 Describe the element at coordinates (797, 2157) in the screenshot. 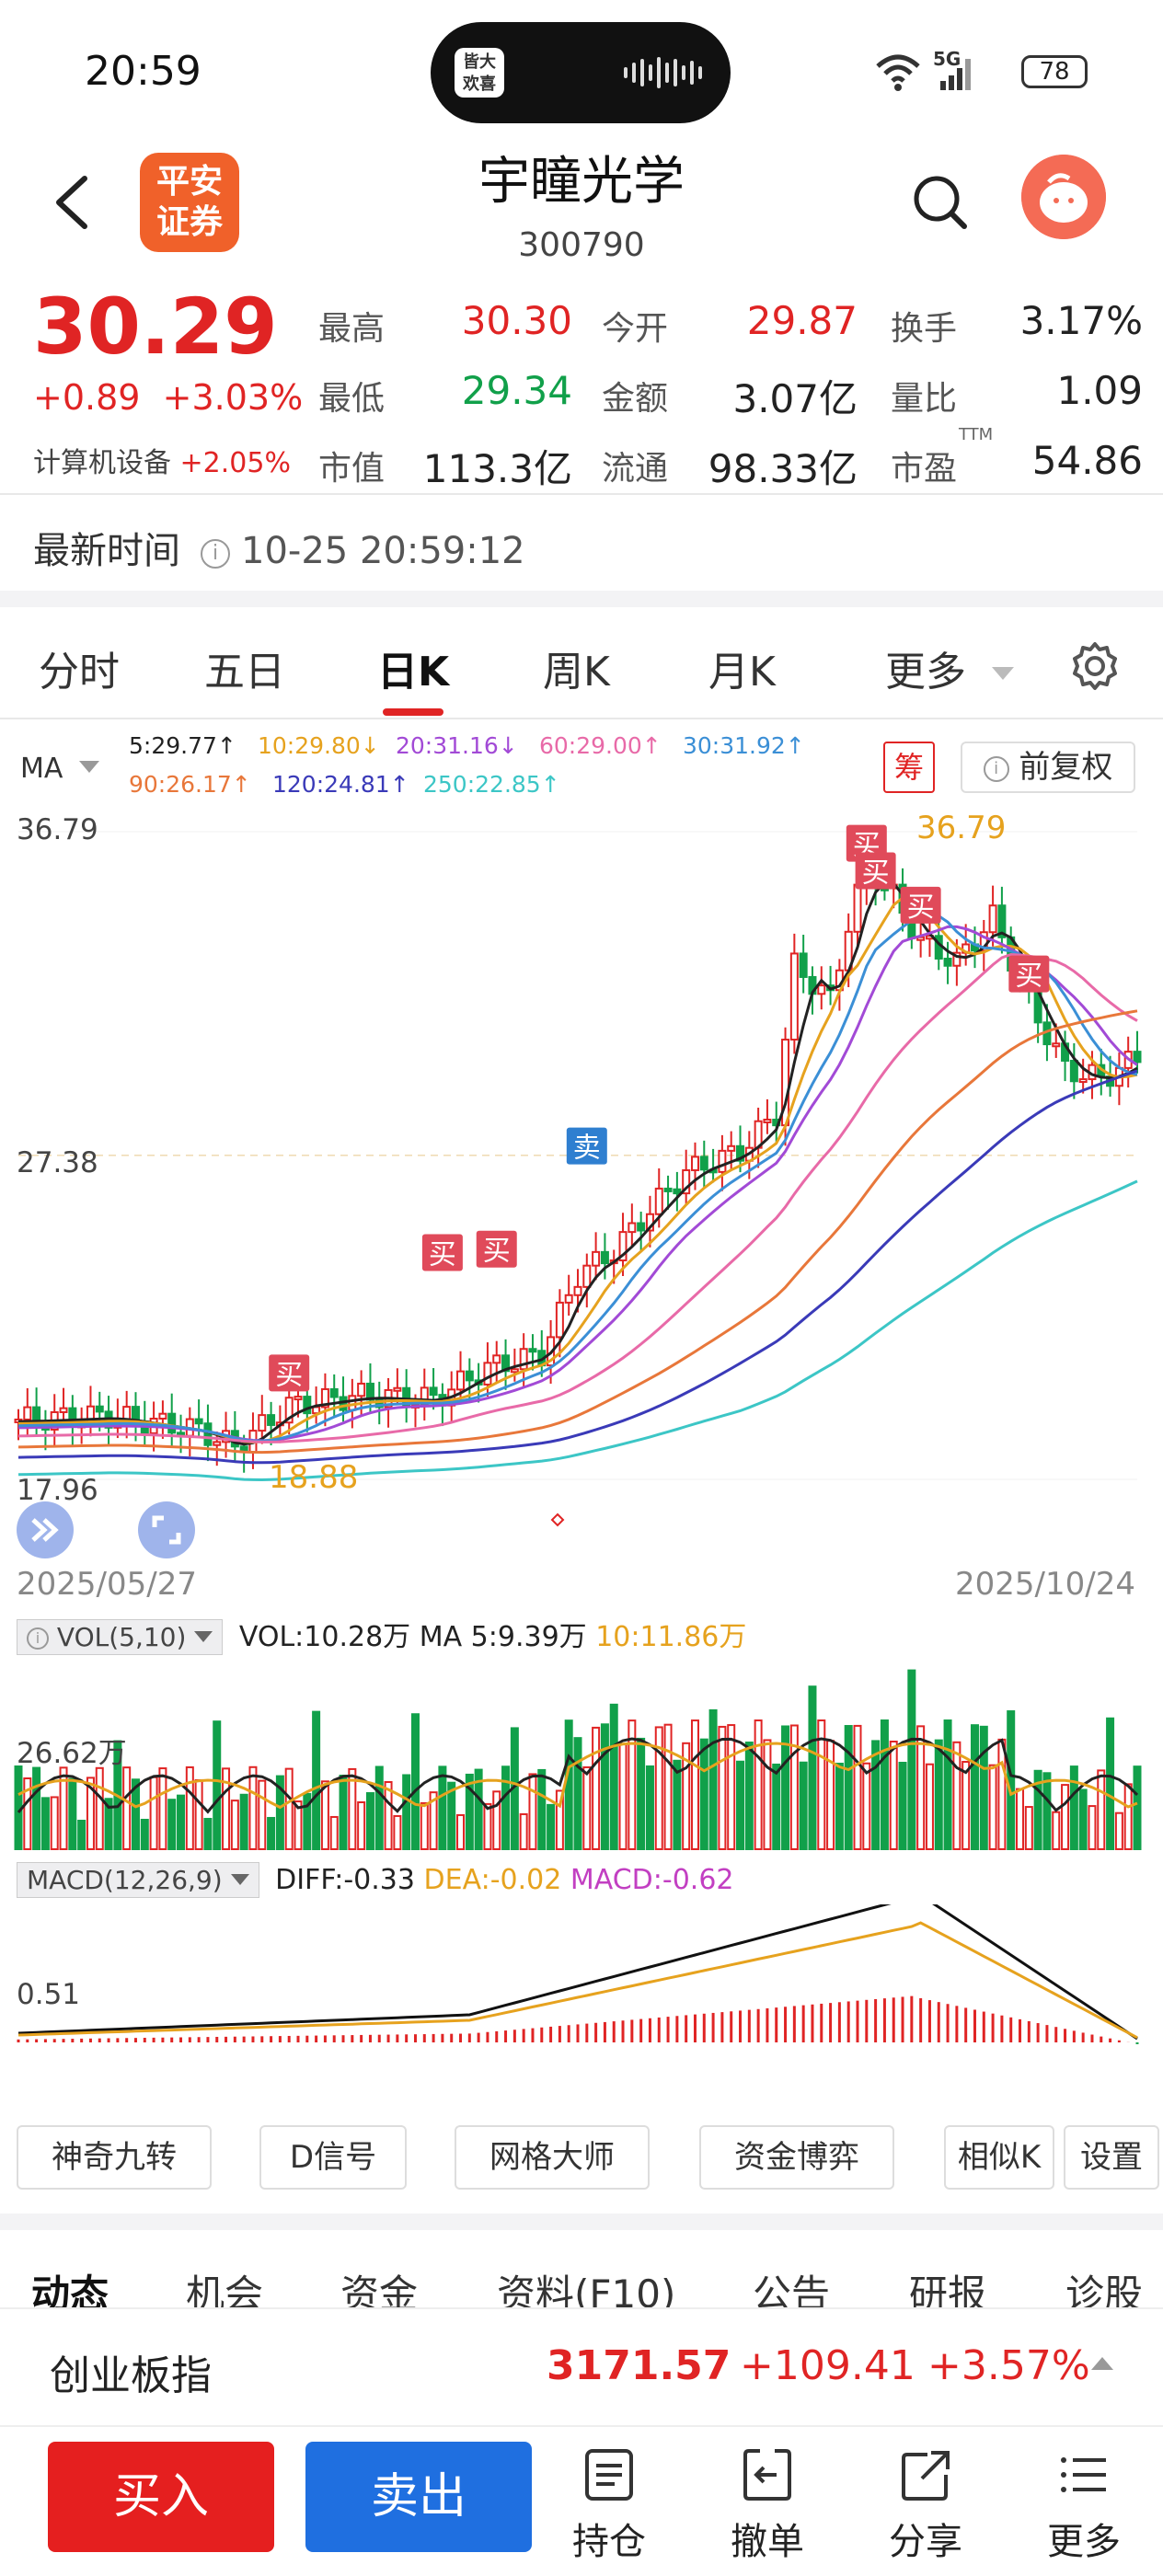

I see `tool-fund-game: 资金博弈` at that location.